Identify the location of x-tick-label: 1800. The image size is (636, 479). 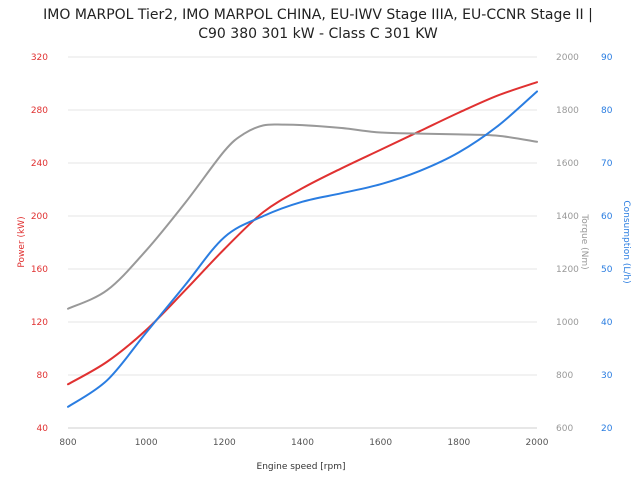
(458, 443).